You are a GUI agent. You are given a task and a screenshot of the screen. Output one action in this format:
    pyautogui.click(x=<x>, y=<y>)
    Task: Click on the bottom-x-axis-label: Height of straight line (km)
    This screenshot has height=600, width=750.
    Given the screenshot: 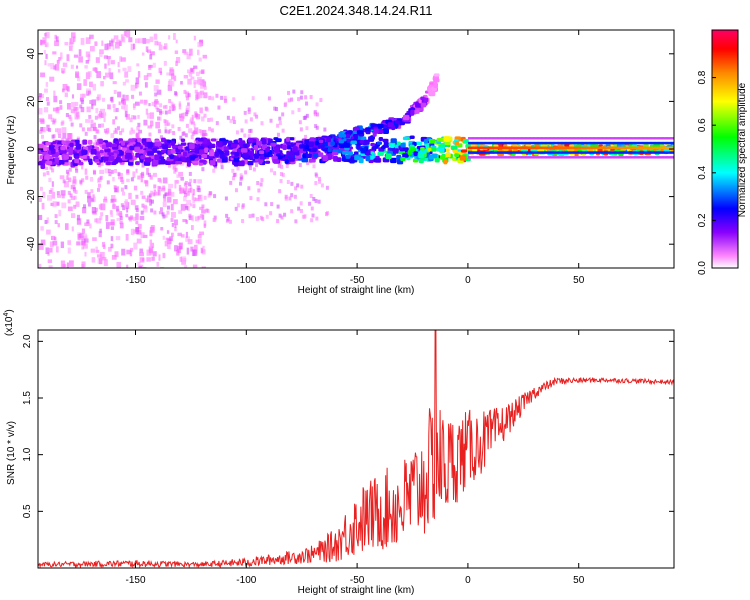 What is the action you would take?
    pyautogui.click(x=356, y=590)
    